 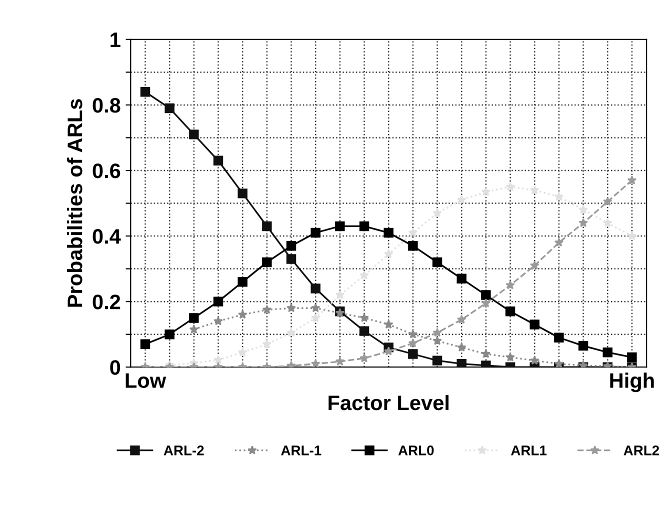 I want to click on y-tick-label: 0.2, so click(x=106, y=302).